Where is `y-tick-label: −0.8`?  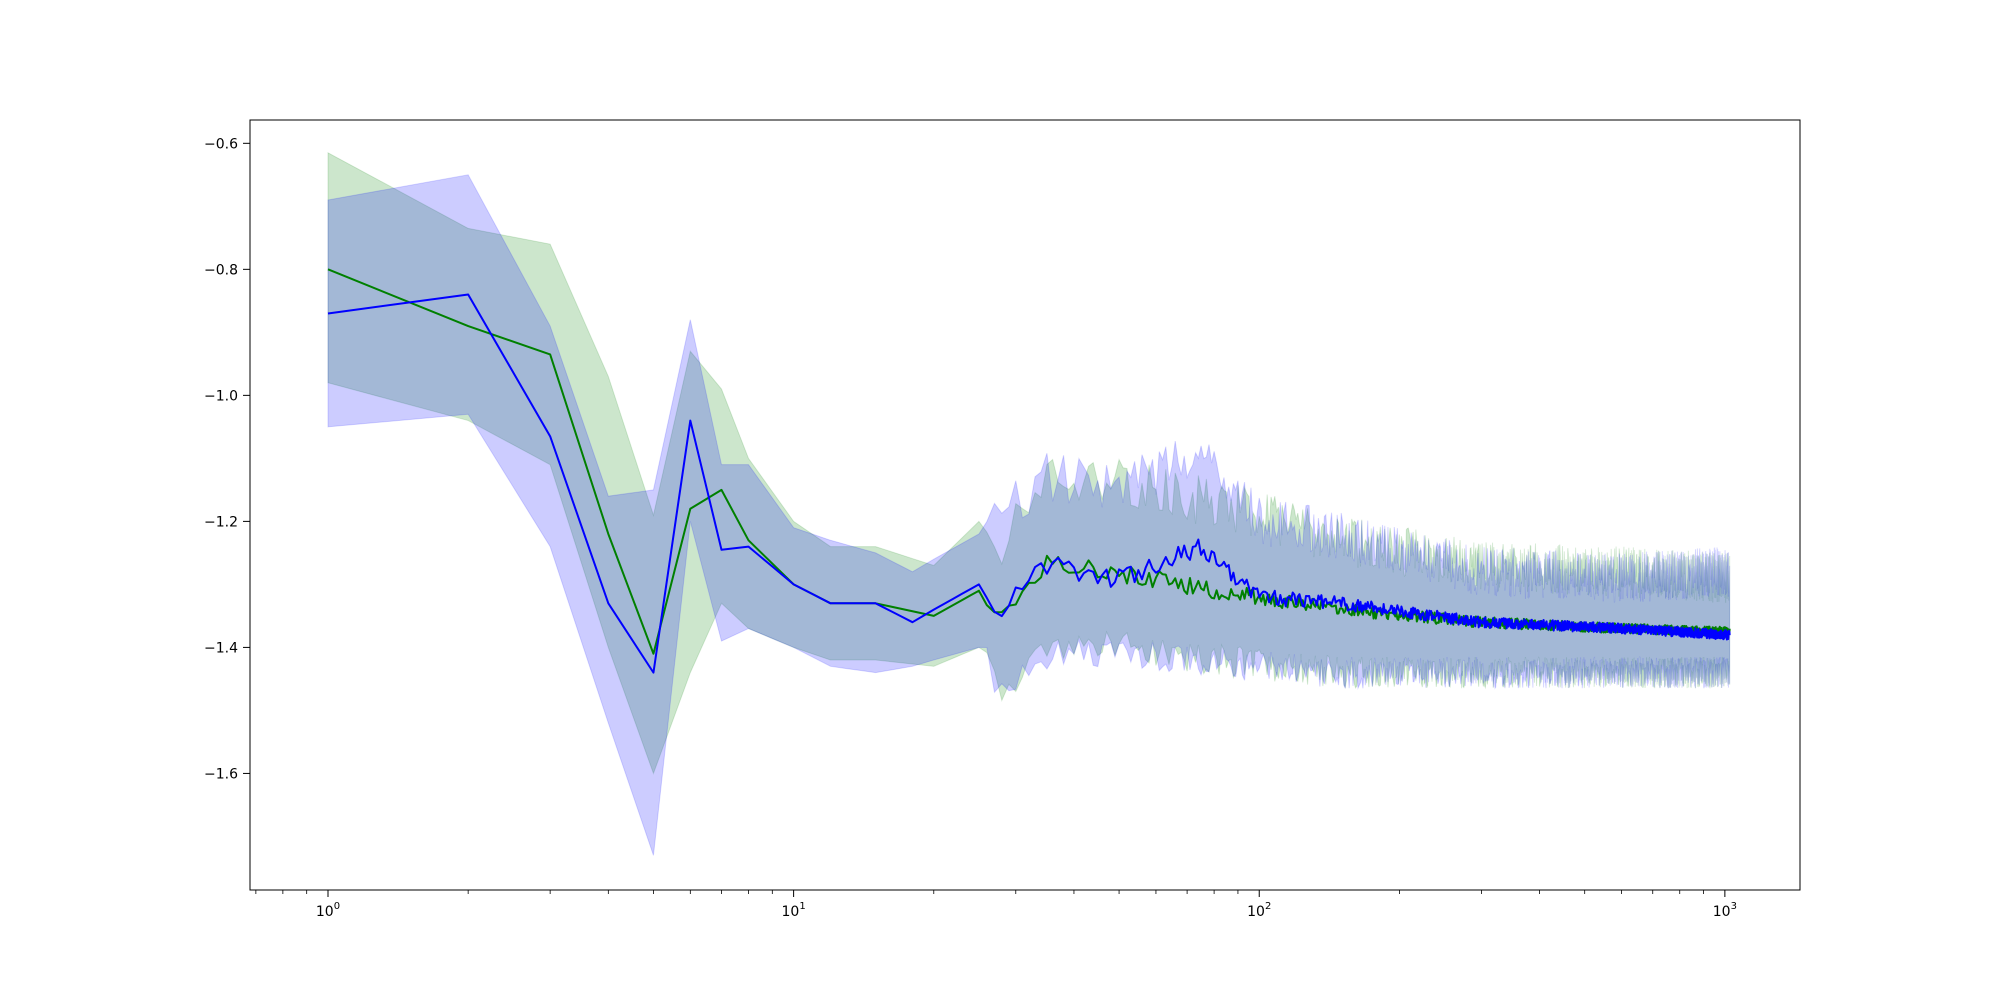
y-tick-label: −0.8 is located at coordinates (221, 270).